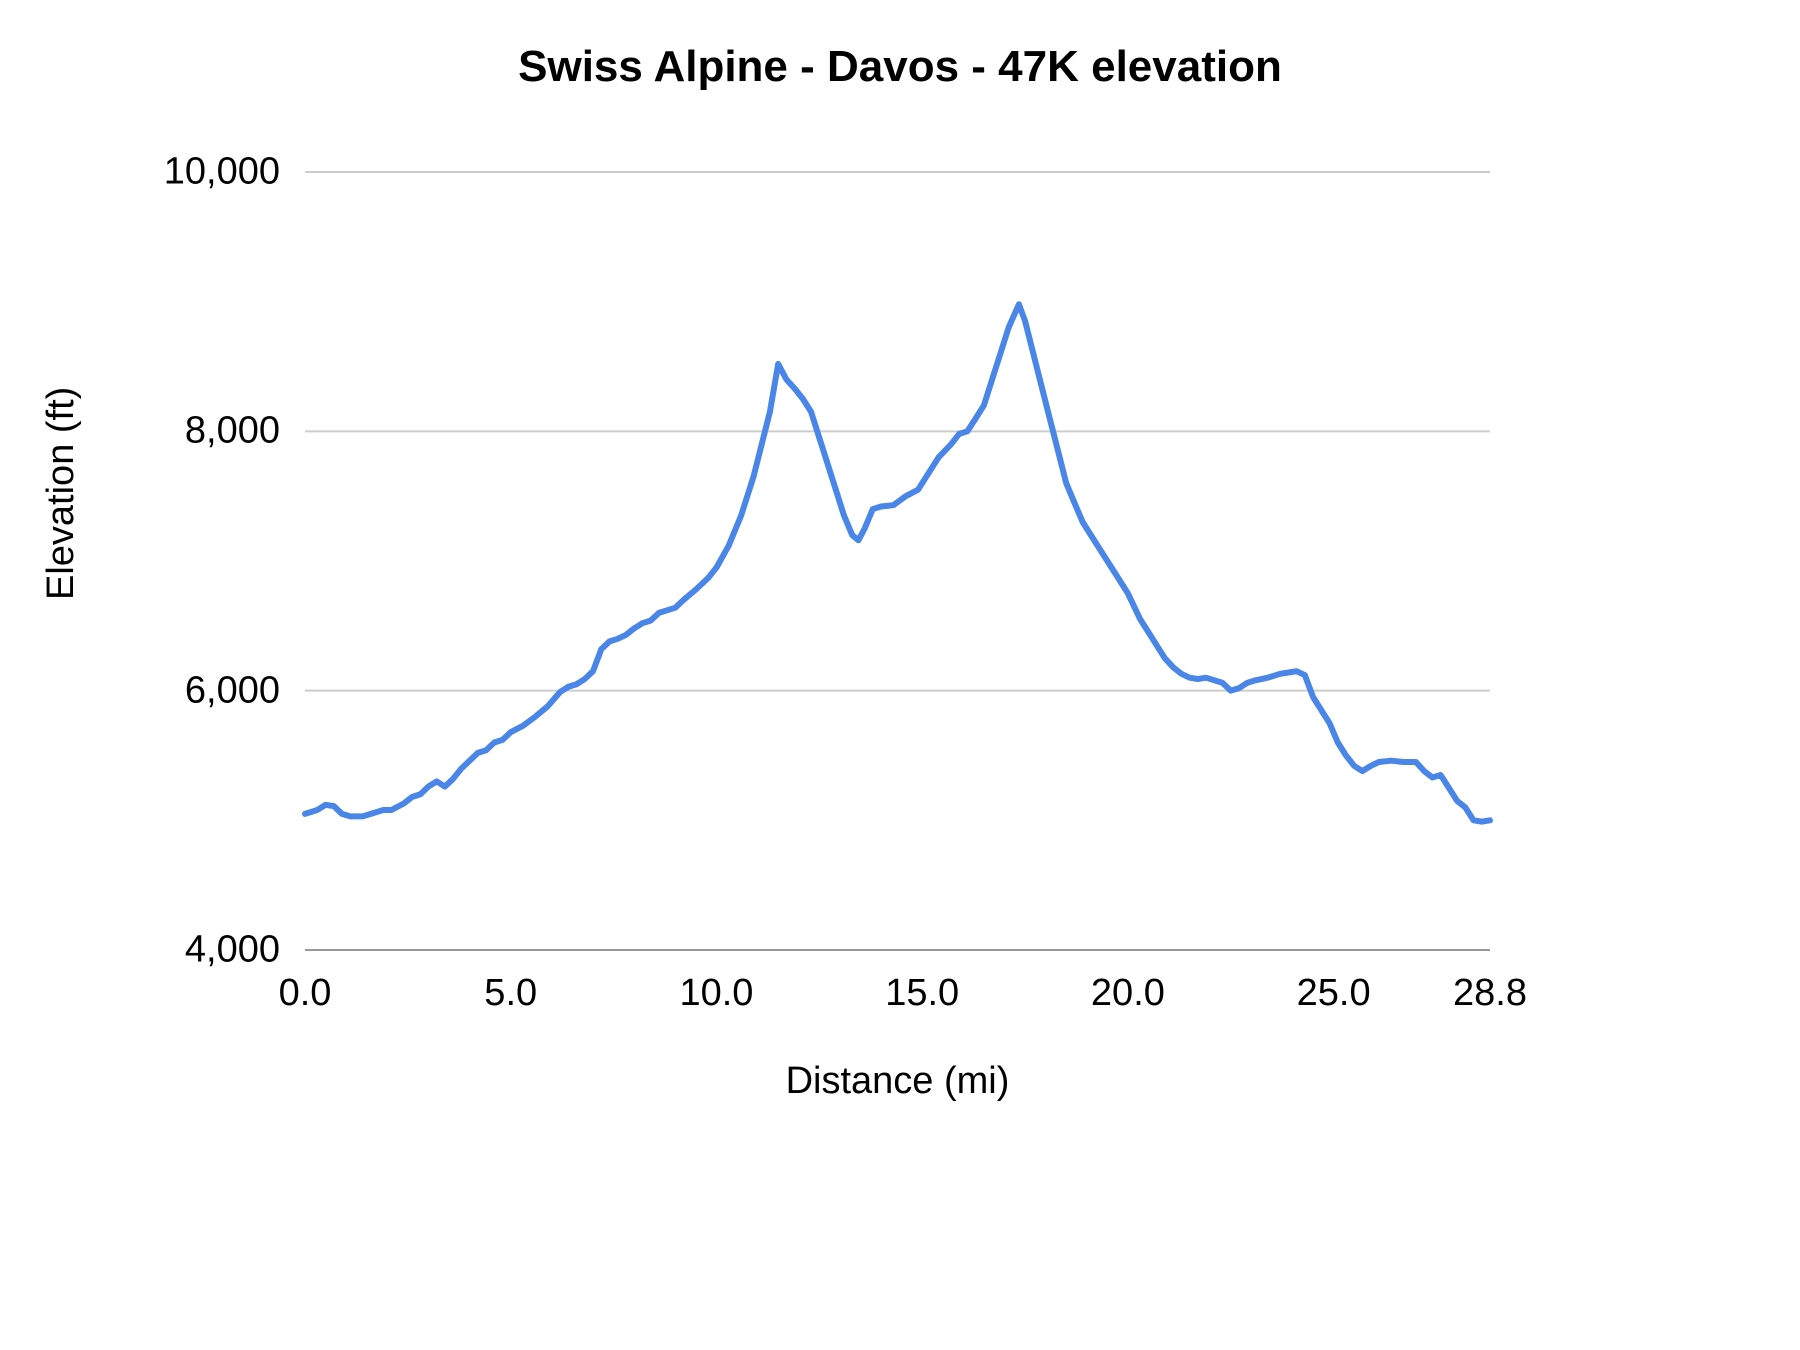  What do you see at coordinates (900, 66) in the screenshot?
I see `chart-title: Swiss Alpine - Davos - 47K elevation` at bounding box center [900, 66].